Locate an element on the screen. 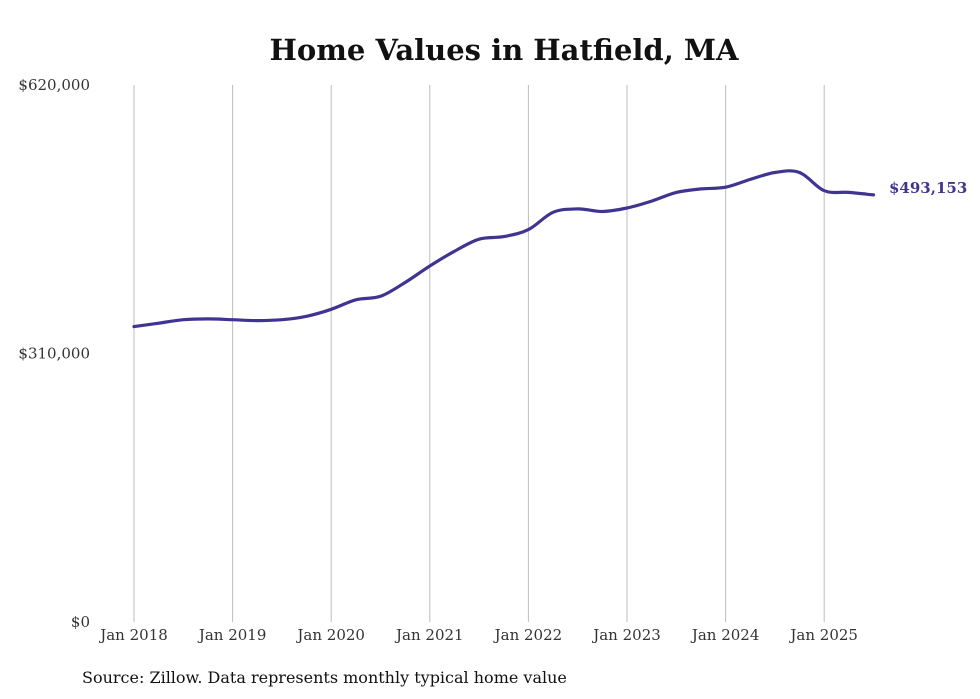  x-tick-label: Jan 2022 is located at coordinates (528, 635).